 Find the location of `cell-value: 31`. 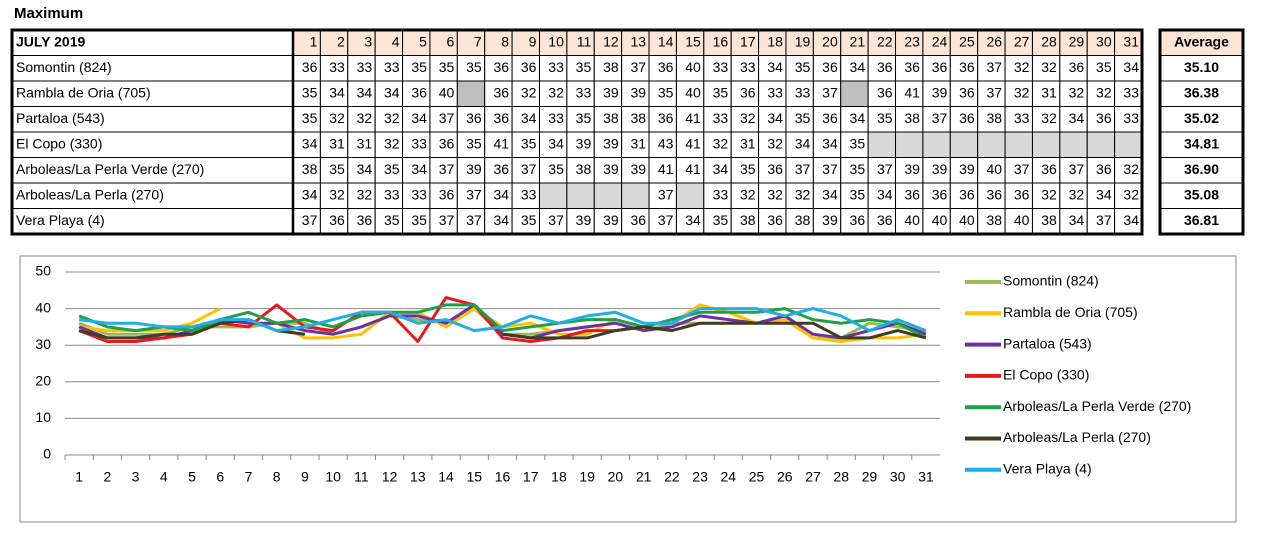

cell-value: 31 is located at coordinates (638, 143).